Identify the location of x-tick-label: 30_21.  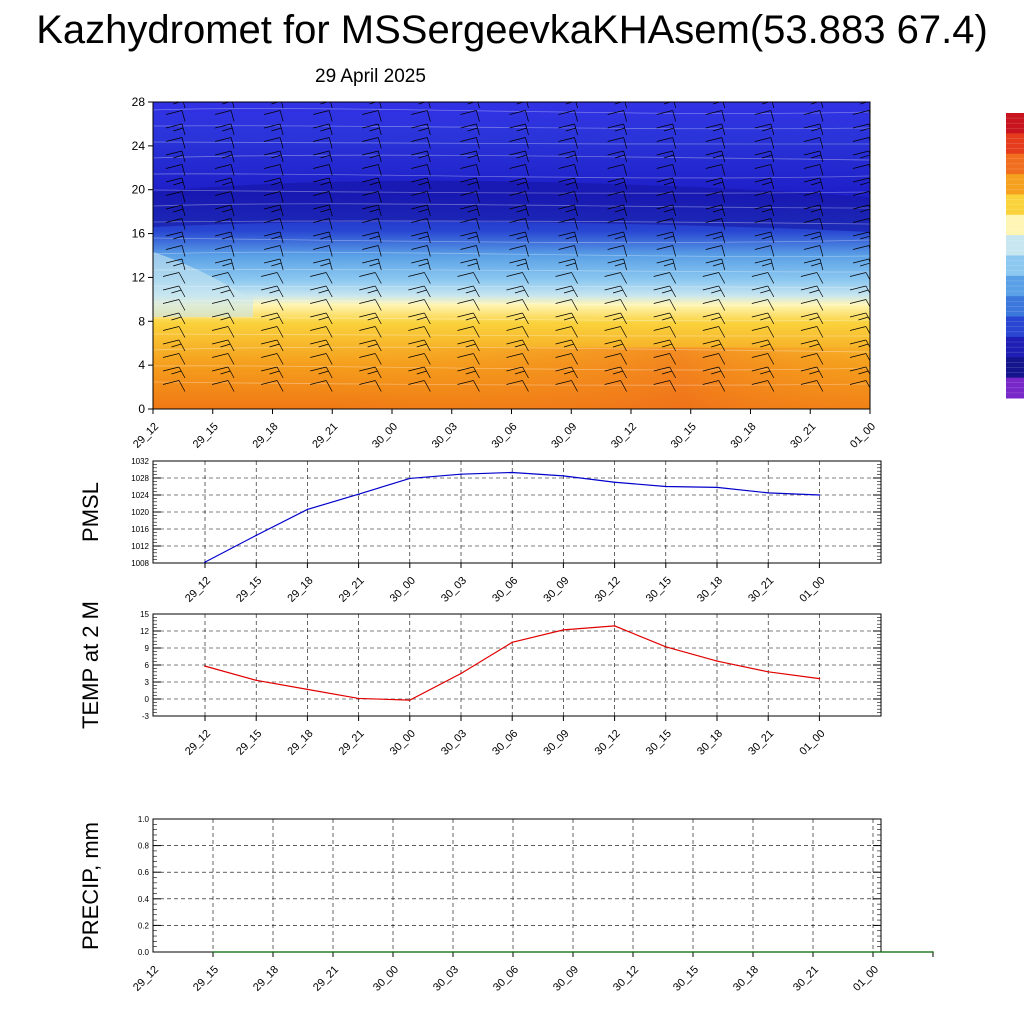
(761, 743).